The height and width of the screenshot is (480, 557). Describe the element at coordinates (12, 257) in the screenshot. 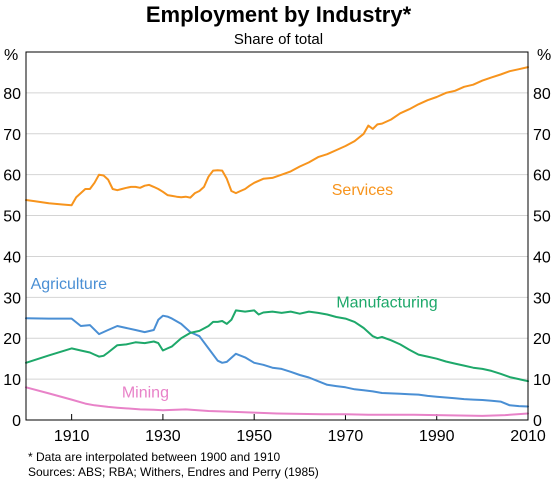

I see `y-tick-left-40: 40` at that location.